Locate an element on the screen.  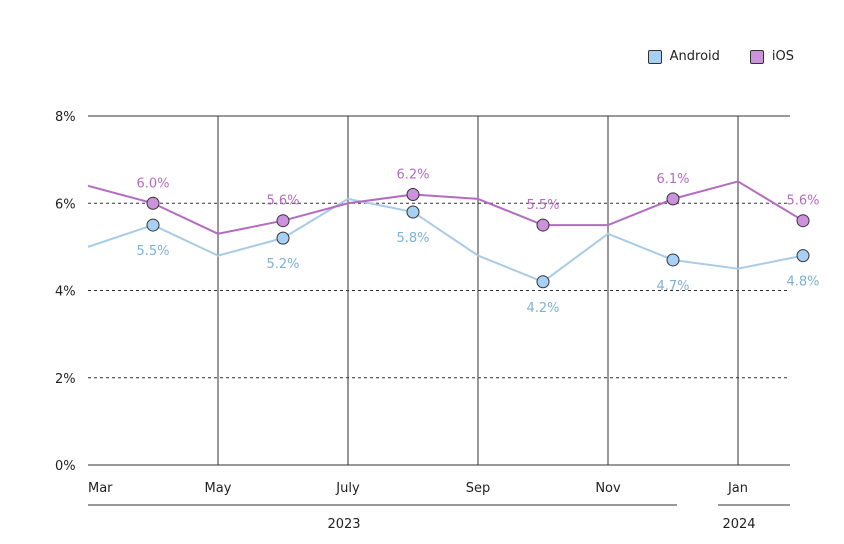
year-label-2024: 2024 is located at coordinates (738, 524).